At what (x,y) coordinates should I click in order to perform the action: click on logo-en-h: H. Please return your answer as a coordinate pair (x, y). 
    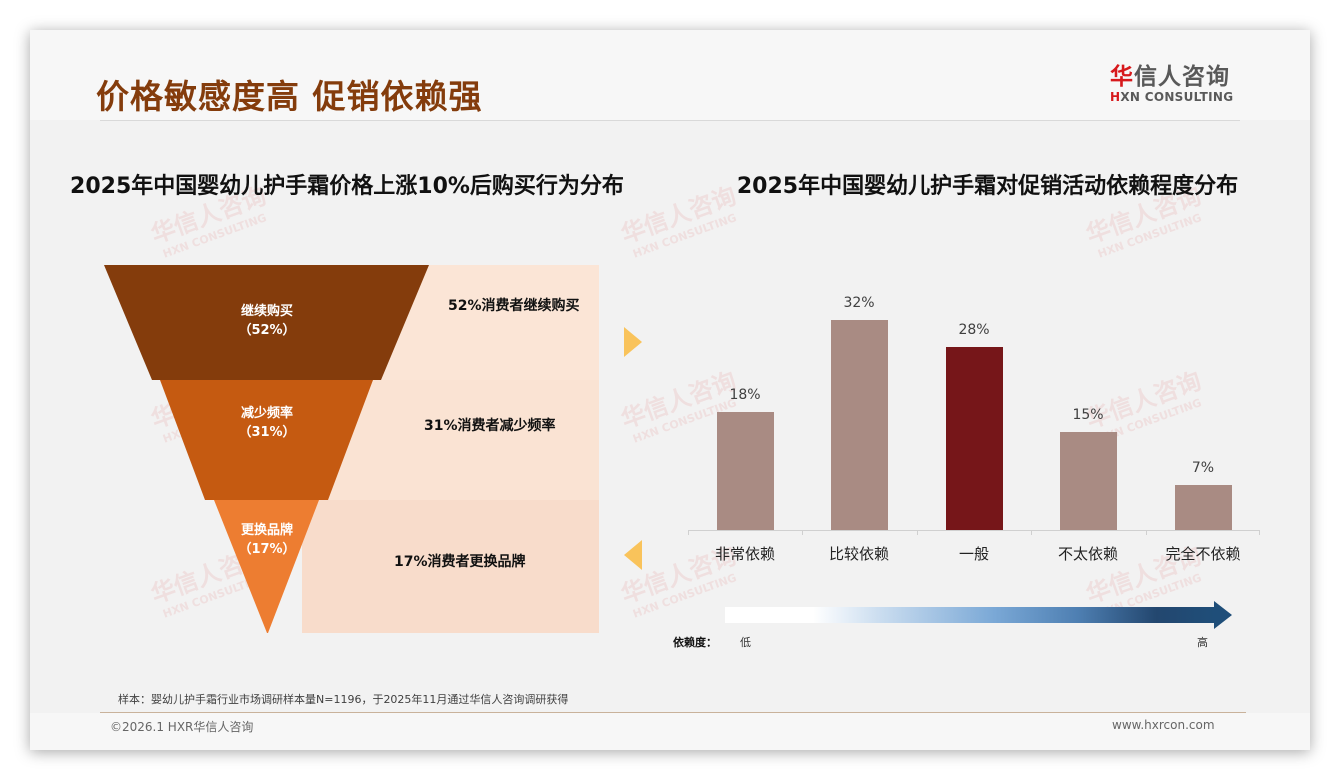
    Looking at the image, I should click on (1115, 97).